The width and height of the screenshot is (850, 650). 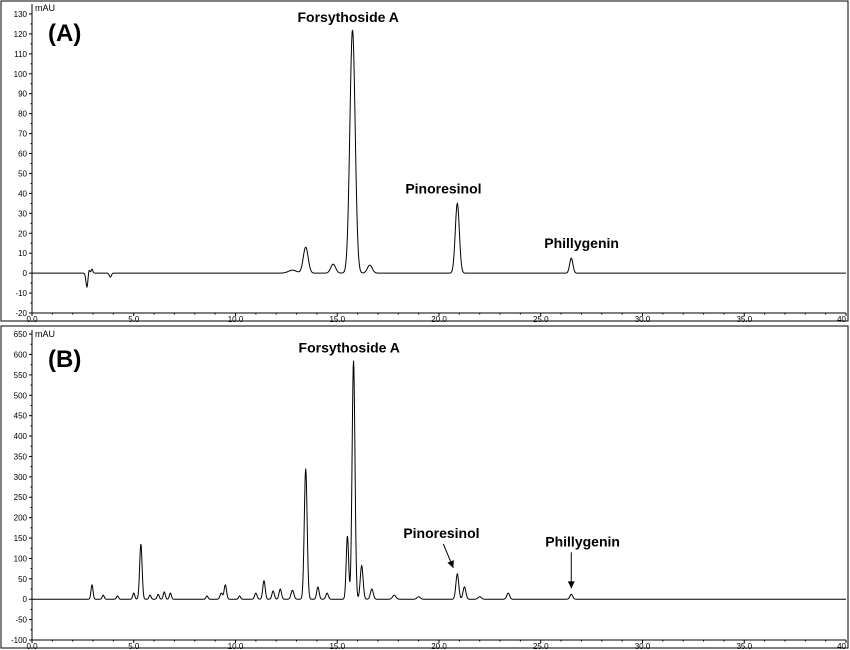 I want to click on y-tick-label: 300, so click(x=21, y=477).